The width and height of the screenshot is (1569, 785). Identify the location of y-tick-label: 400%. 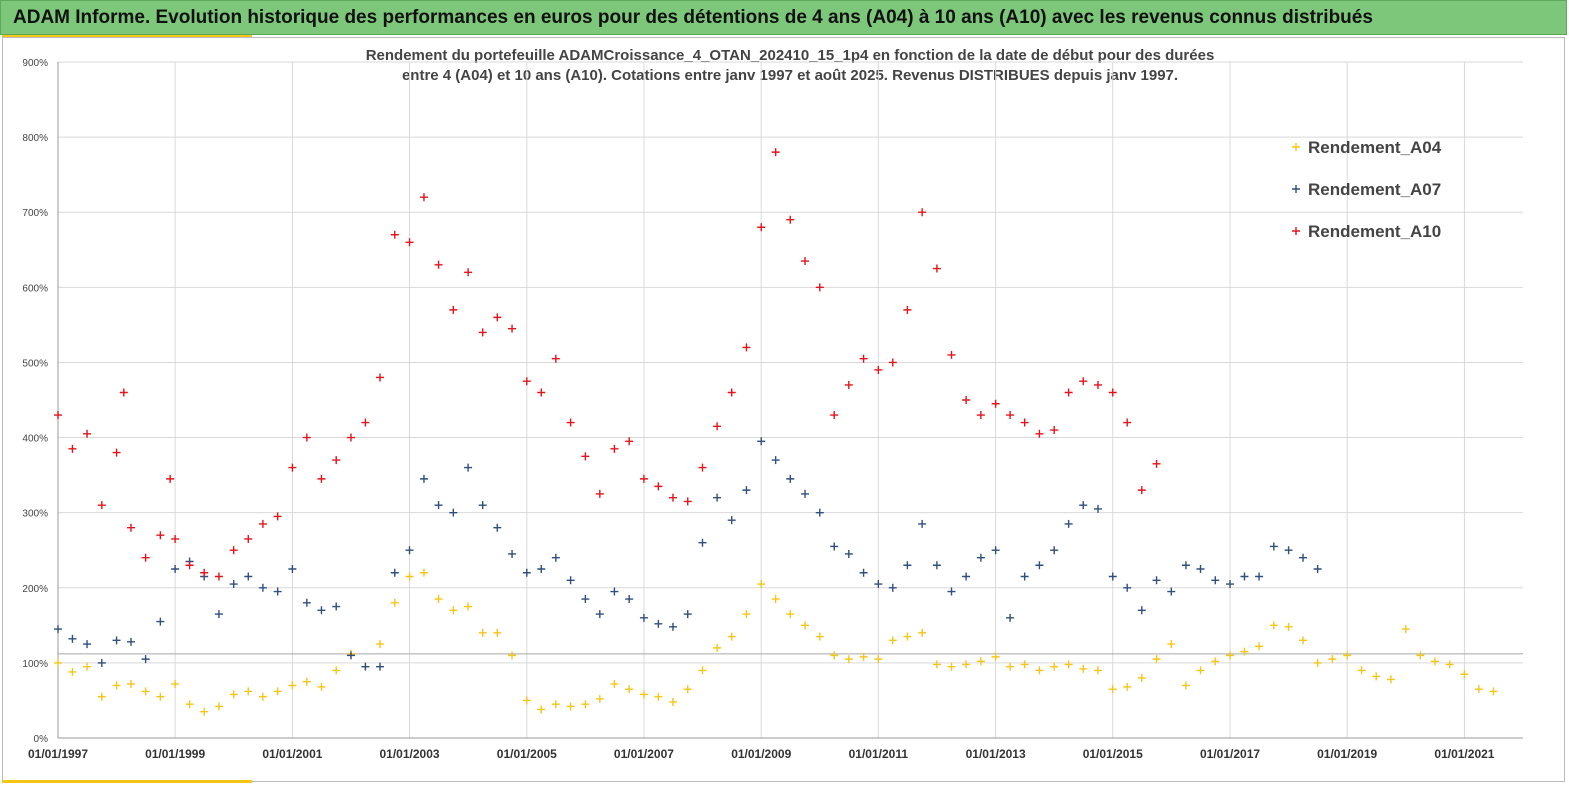
(35, 439).